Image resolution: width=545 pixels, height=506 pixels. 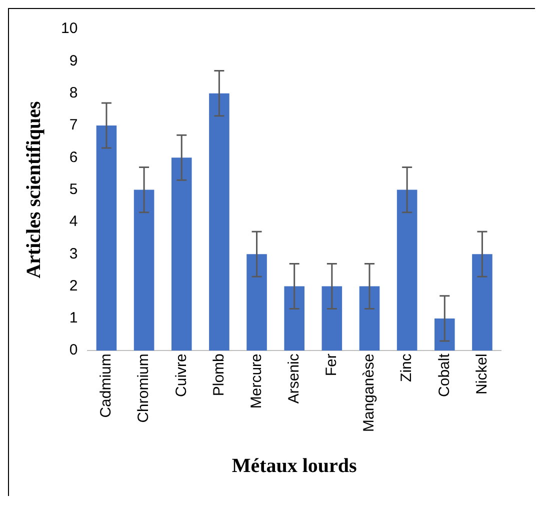 What do you see at coordinates (143, 388) in the screenshot?
I see `x-tick-label: Chromium` at bounding box center [143, 388].